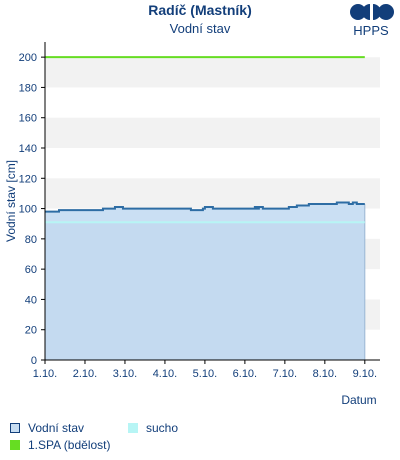 The image size is (400, 460). Describe the element at coordinates (371, 30) in the screenshot. I see `logo-text: HPPS` at that location.